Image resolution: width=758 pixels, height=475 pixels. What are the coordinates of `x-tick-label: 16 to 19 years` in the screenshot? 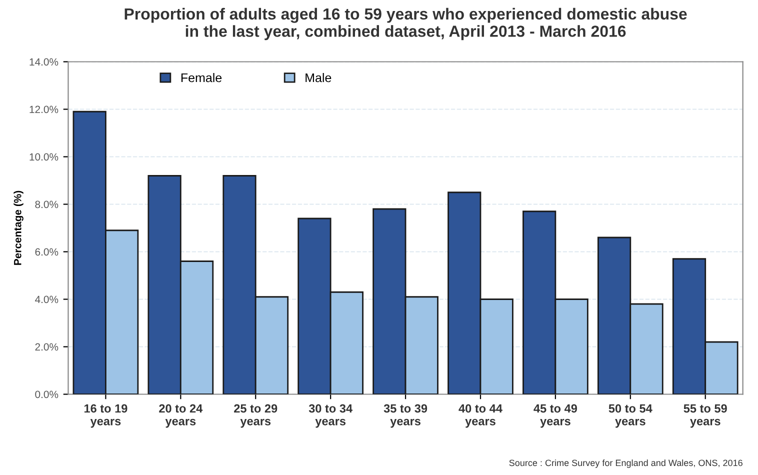 It's located at (106, 416).